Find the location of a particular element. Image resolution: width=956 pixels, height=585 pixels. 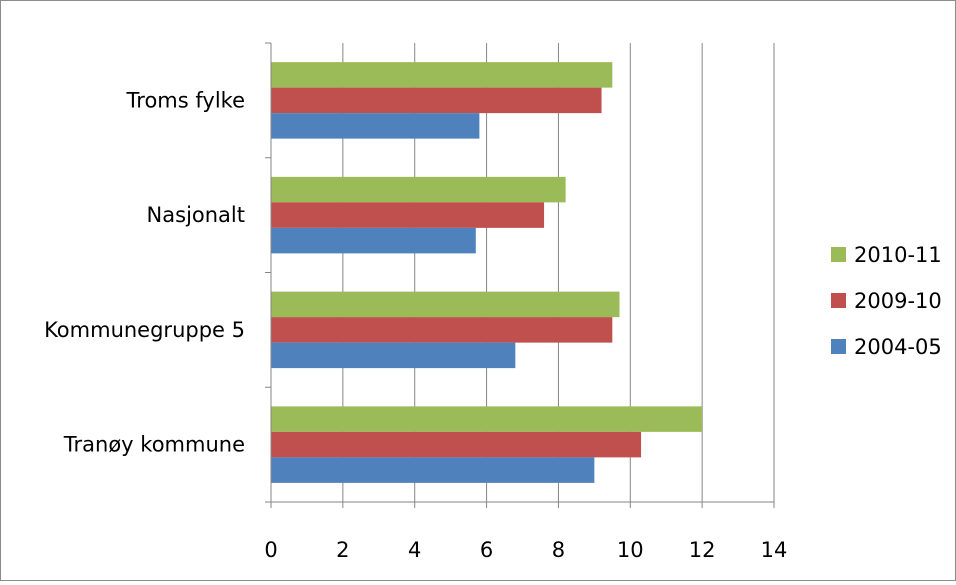

category-label: Troms fylke is located at coordinates (185, 100).